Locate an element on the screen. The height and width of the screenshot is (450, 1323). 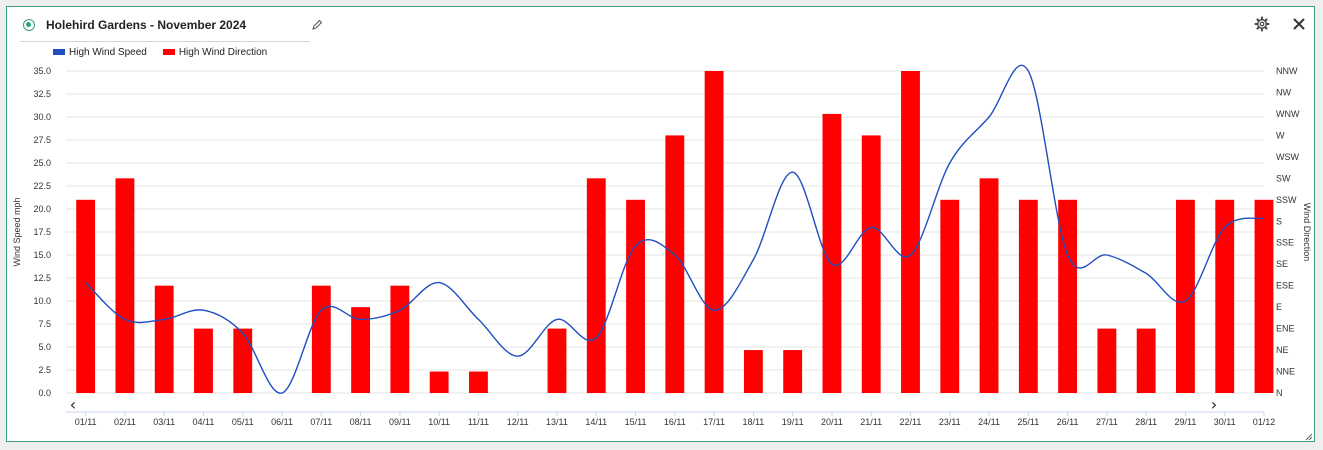
y-right-tick-label: SE is located at coordinates (1282, 264).